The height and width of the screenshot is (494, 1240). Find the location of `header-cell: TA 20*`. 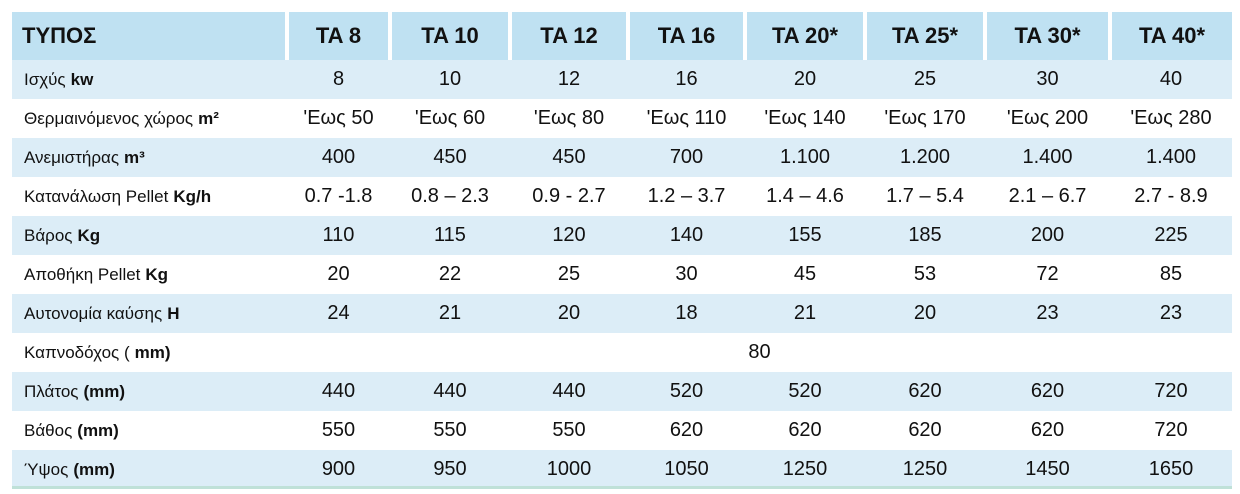

header-cell: TA 20* is located at coordinates (804, 36).